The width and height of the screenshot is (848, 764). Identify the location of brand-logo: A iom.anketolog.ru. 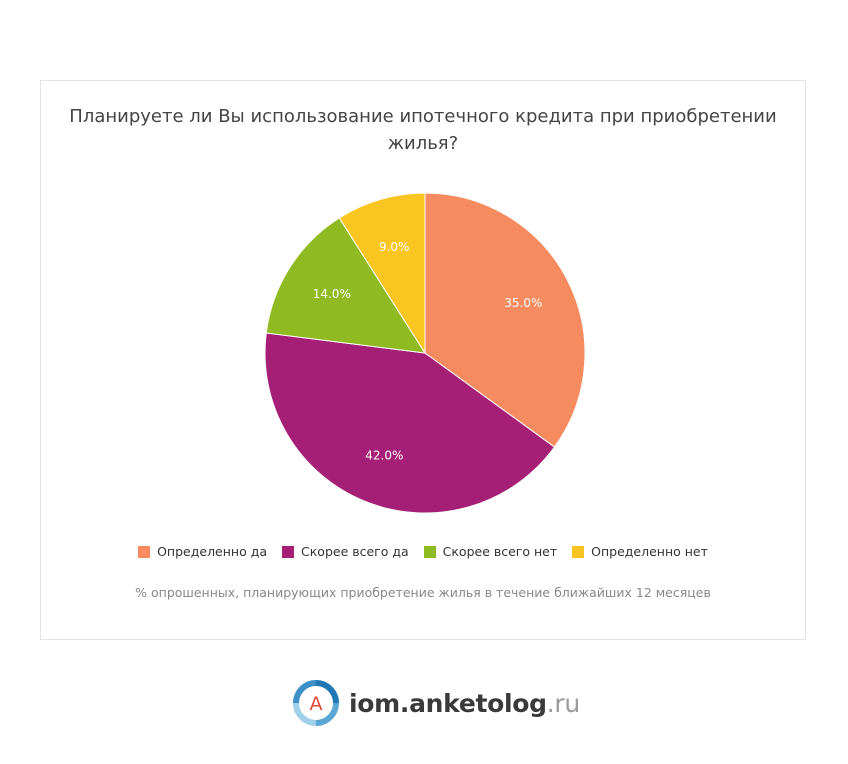
(436, 703).